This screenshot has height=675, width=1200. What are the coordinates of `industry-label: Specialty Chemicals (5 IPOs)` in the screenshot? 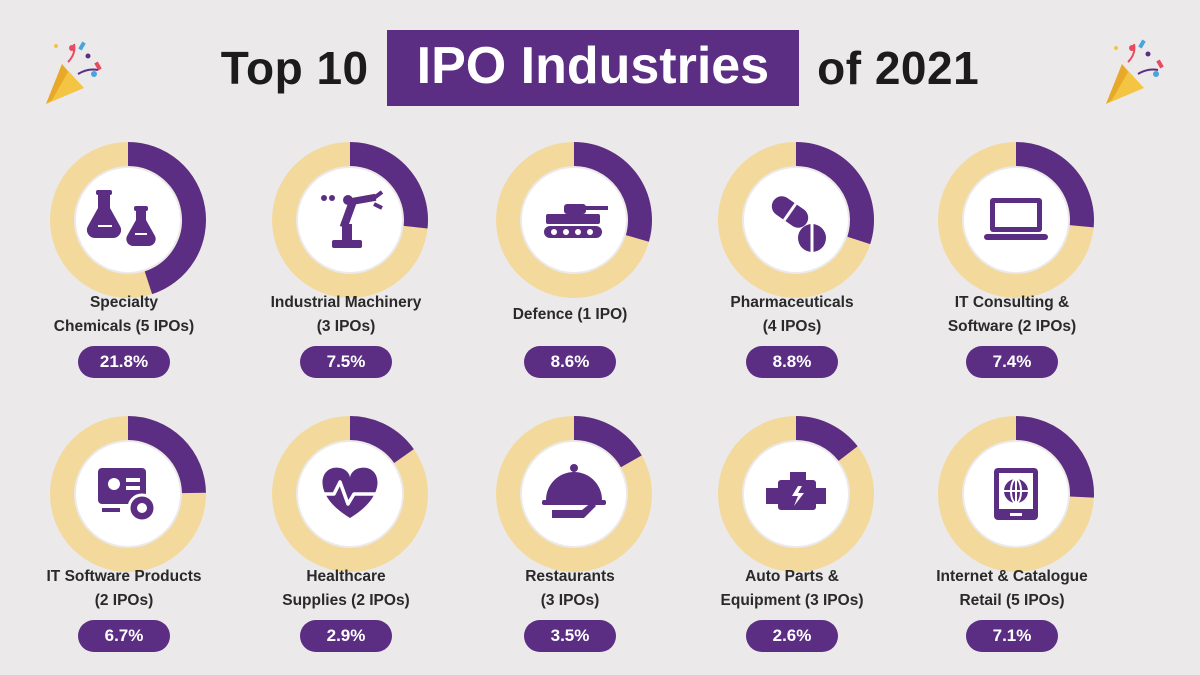 It's located at (124, 315).